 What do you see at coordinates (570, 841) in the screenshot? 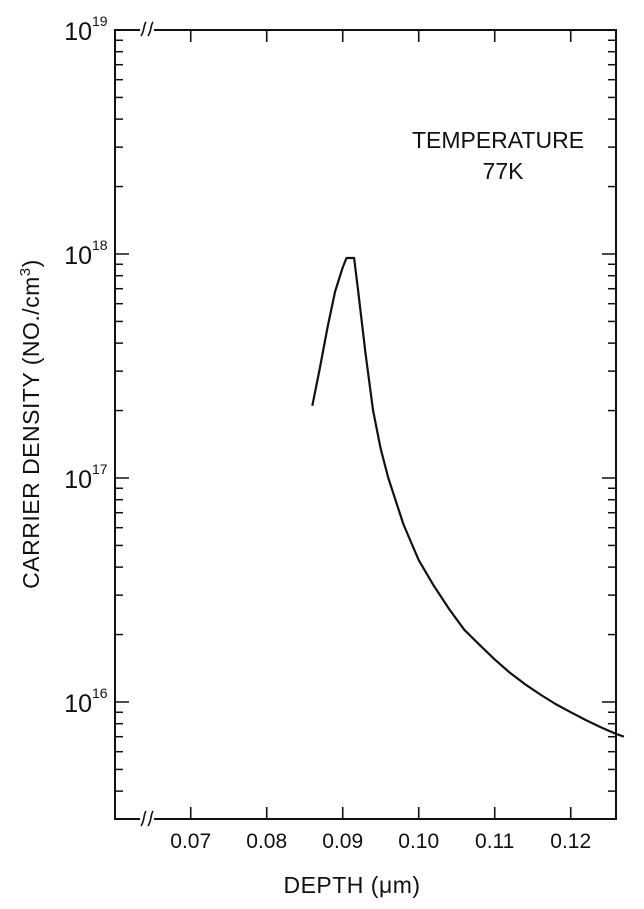
I see `x-tick-label: 0.12` at bounding box center [570, 841].